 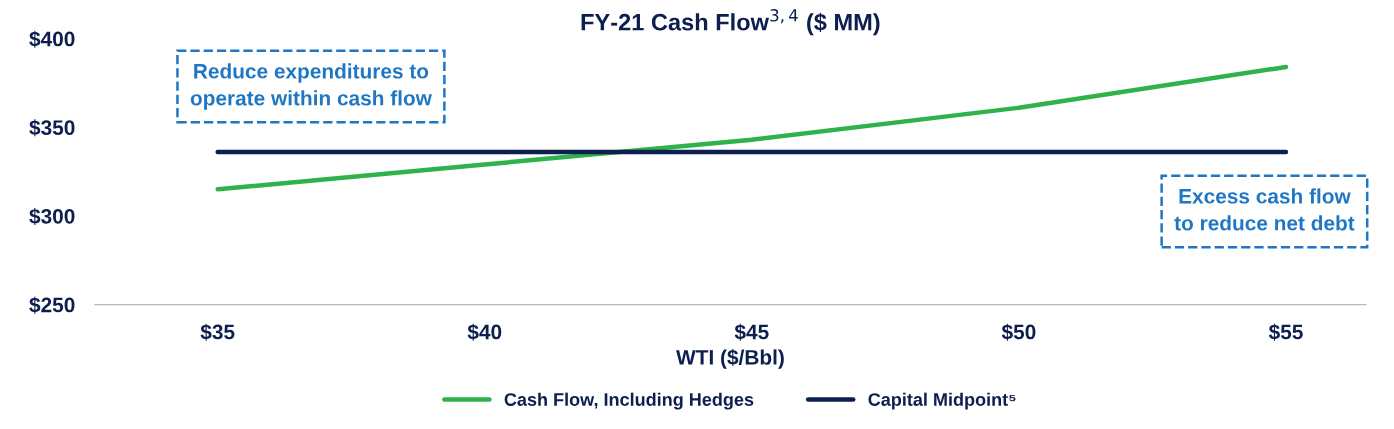 I want to click on annotation: Excess cash flow to reduce net debt, so click(x=1264, y=209).